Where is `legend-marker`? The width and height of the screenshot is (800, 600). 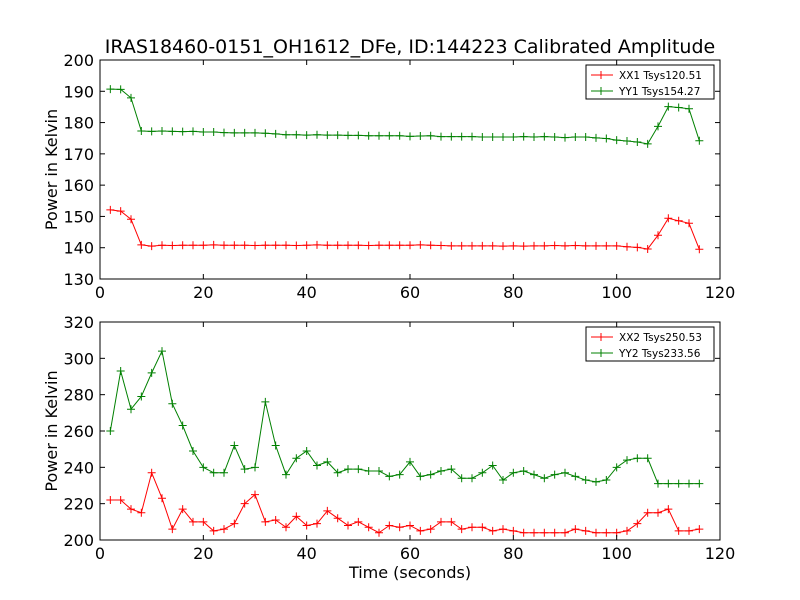 legend-marker is located at coordinates (601, 353).